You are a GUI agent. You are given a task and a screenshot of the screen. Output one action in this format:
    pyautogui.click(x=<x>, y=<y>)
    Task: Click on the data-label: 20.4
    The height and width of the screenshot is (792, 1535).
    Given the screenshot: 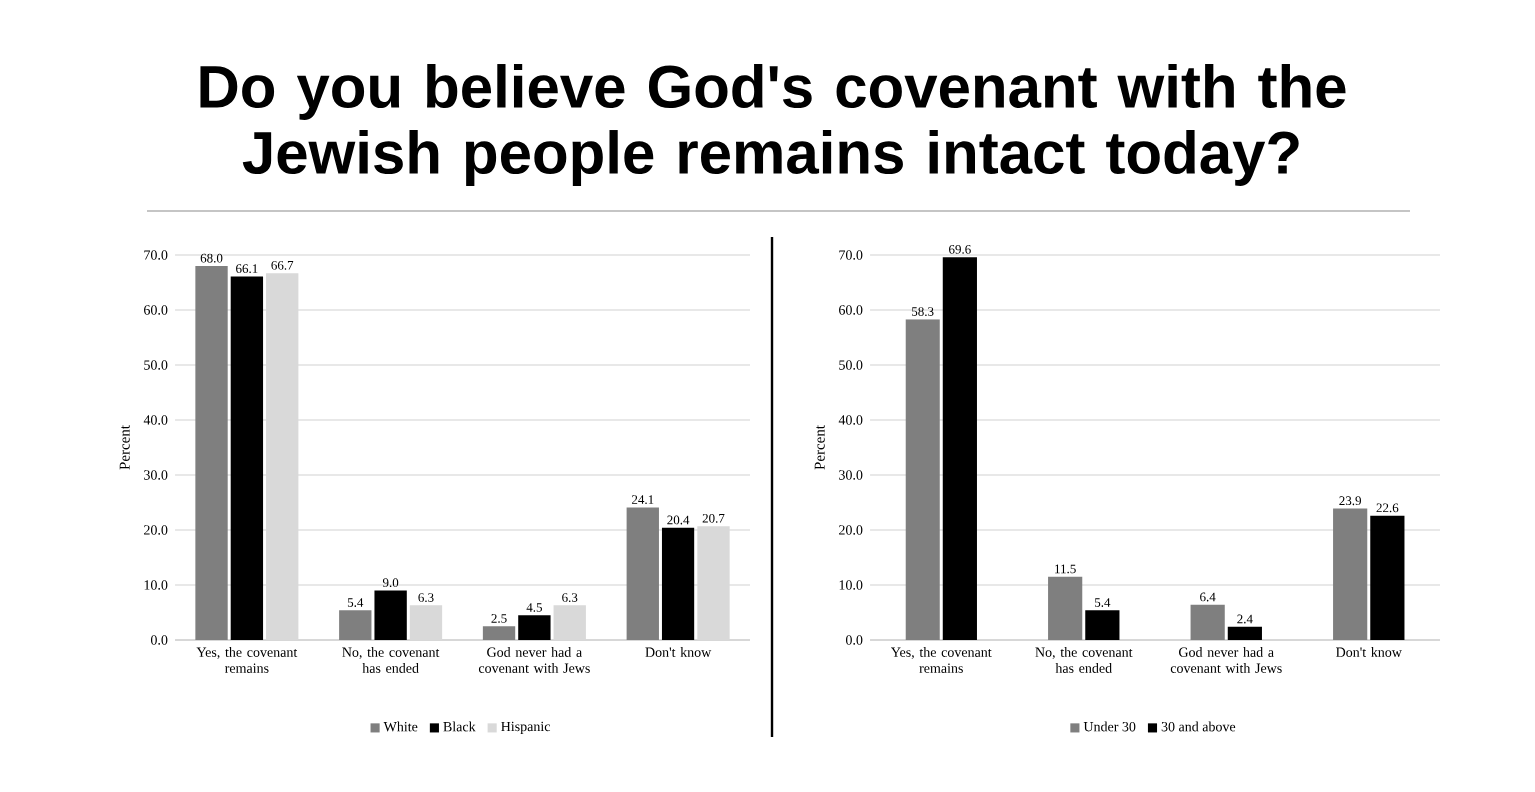 What is the action you would take?
    pyautogui.click(x=678, y=520)
    